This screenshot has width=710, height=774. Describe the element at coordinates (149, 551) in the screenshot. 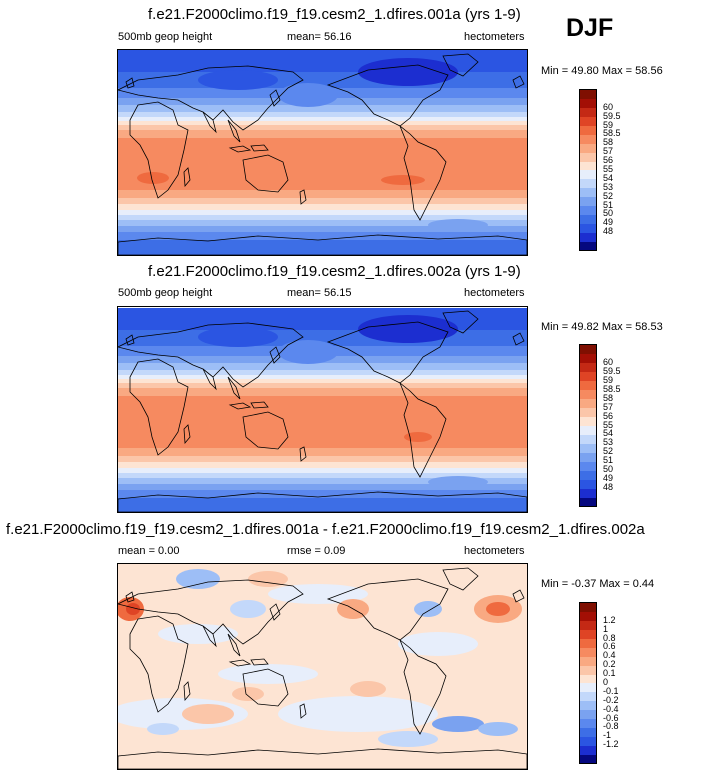

I see `panel3-mean-label: mean = 0.00` at that location.